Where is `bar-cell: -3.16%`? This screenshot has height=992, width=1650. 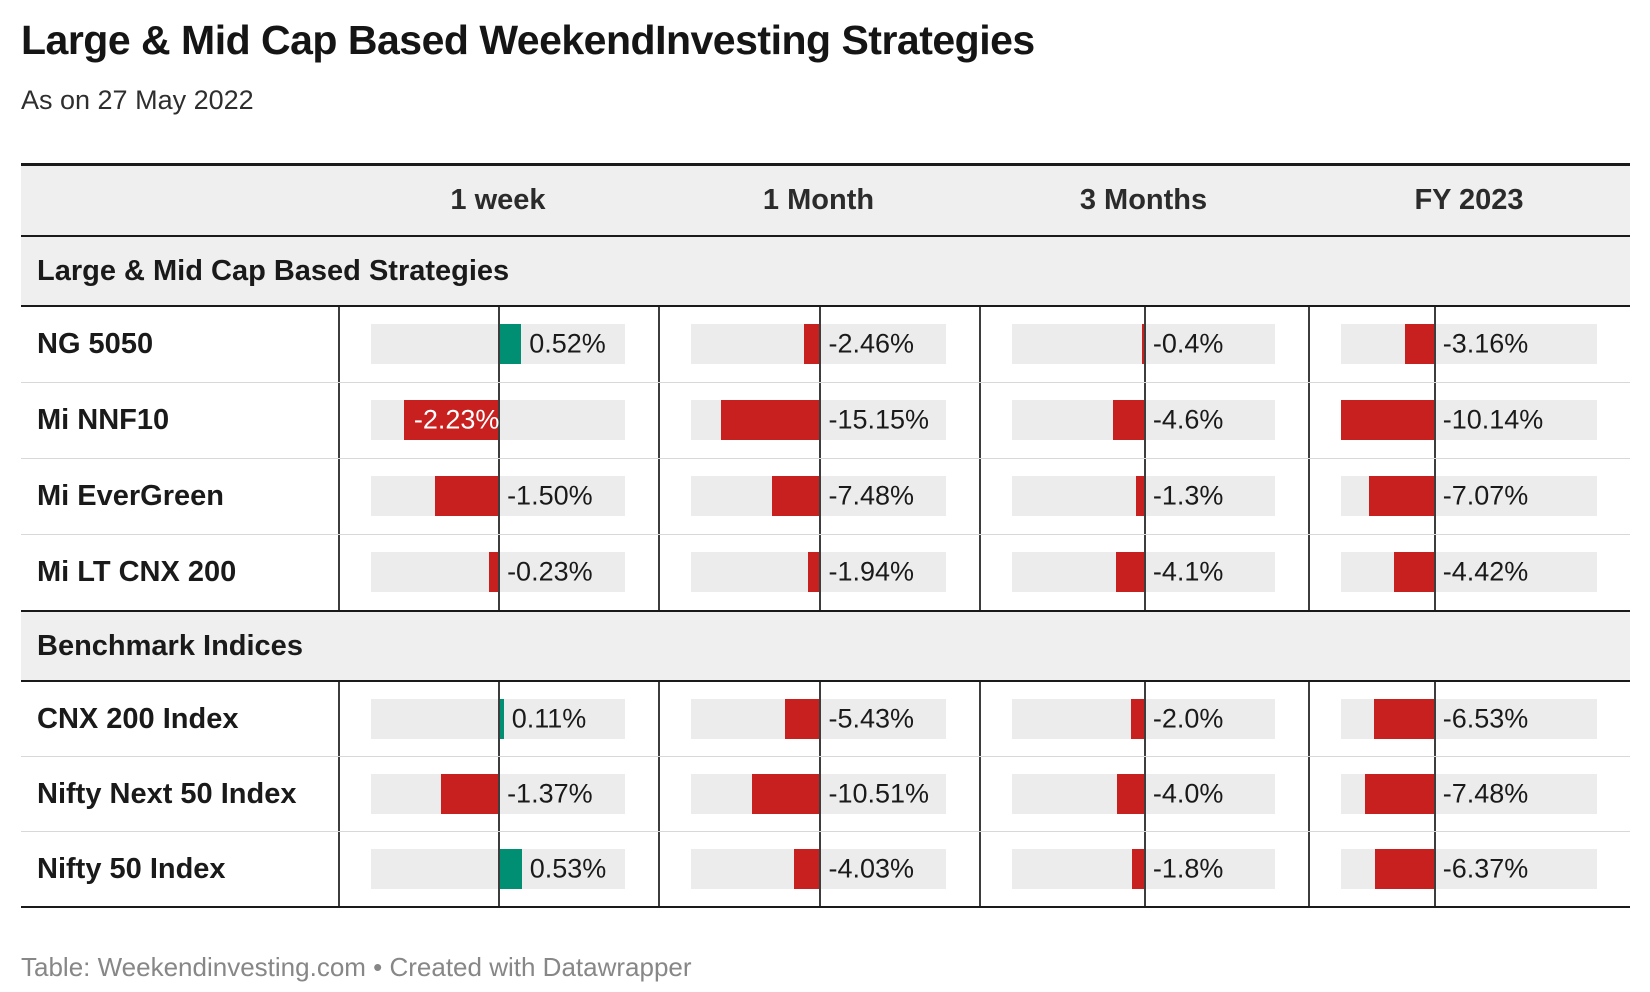
bar-cell: -3.16% is located at coordinates (1469, 344).